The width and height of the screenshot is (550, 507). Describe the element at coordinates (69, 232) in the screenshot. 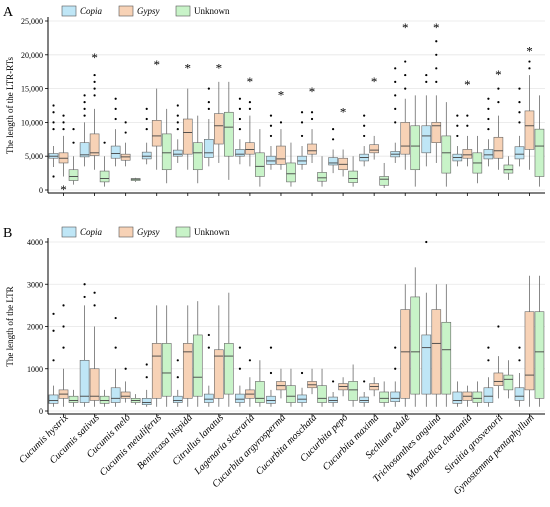

I see `legend-swatch` at that location.